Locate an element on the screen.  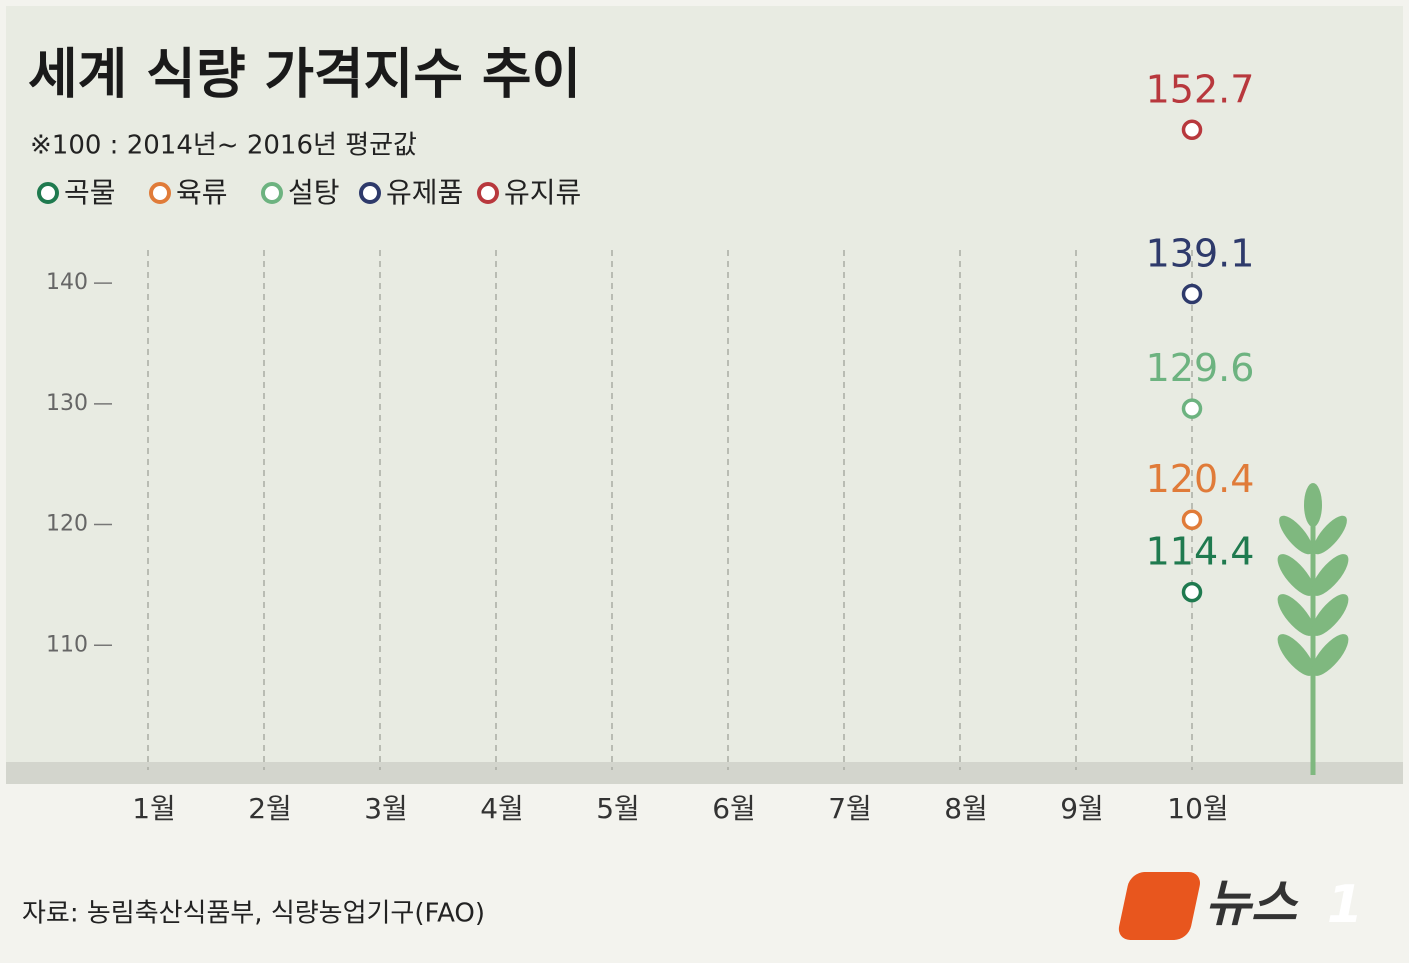
x-tick-label: 3월 is located at coordinates (386, 808).